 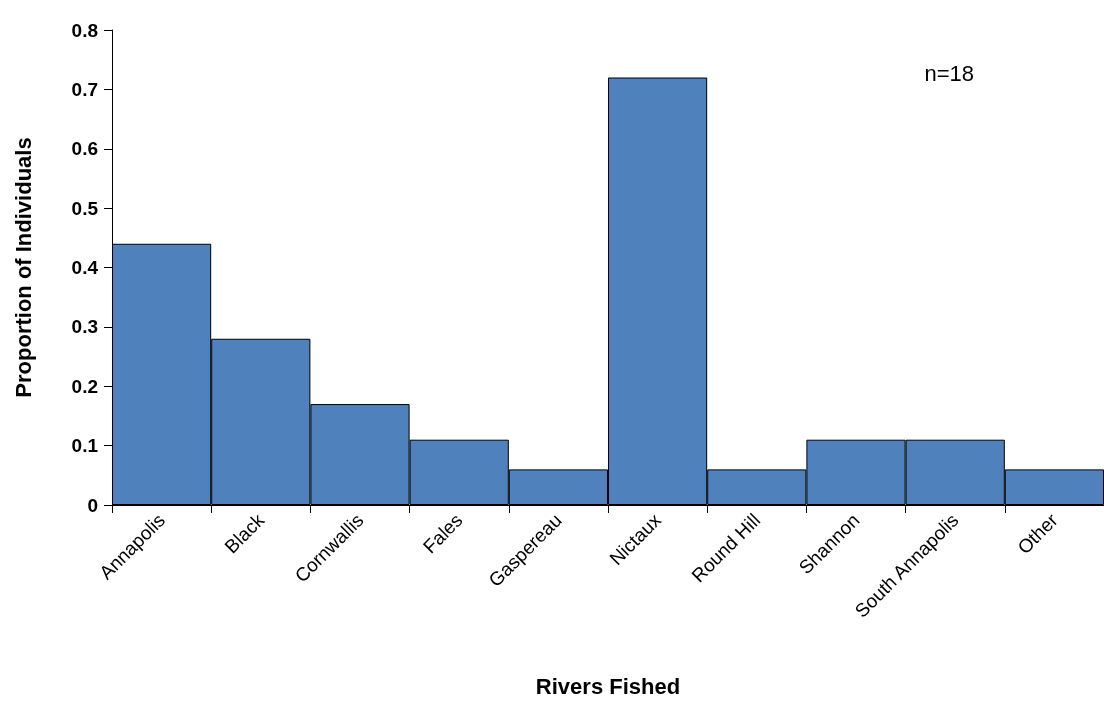 What do you see at coordinates (84, 386) in the screenshot?
I see `y-tick-label: 0.2` at bounding box center [84, 386].